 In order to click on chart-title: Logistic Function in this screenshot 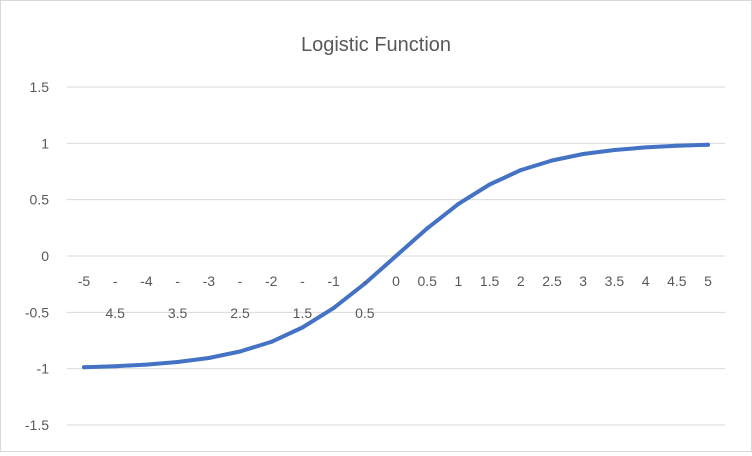, I will do `click(376, 45)`.